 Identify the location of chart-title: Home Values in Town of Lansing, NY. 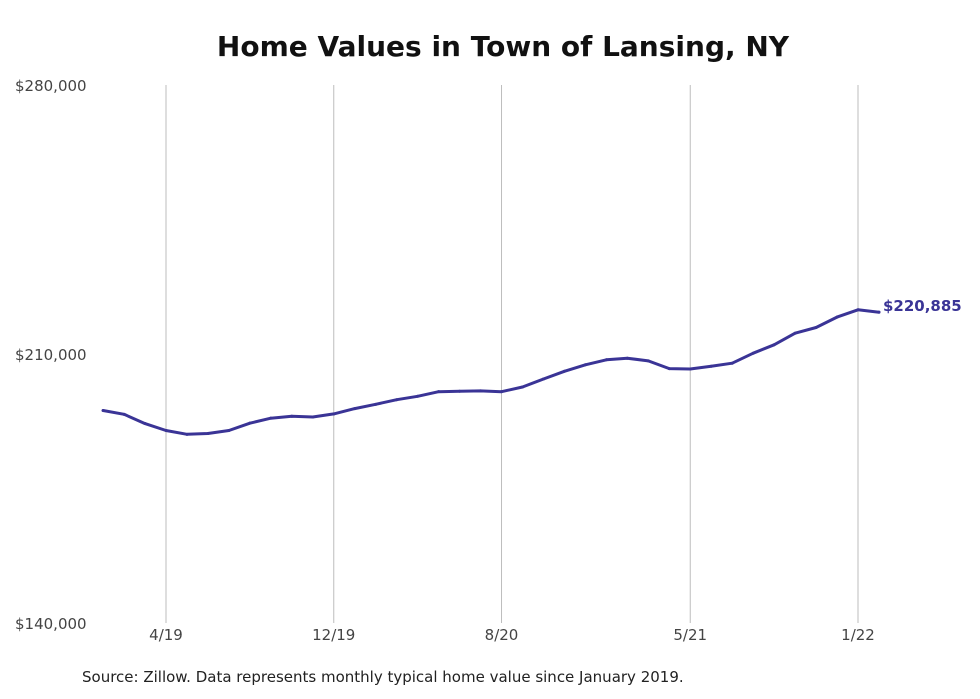
(503, 46).